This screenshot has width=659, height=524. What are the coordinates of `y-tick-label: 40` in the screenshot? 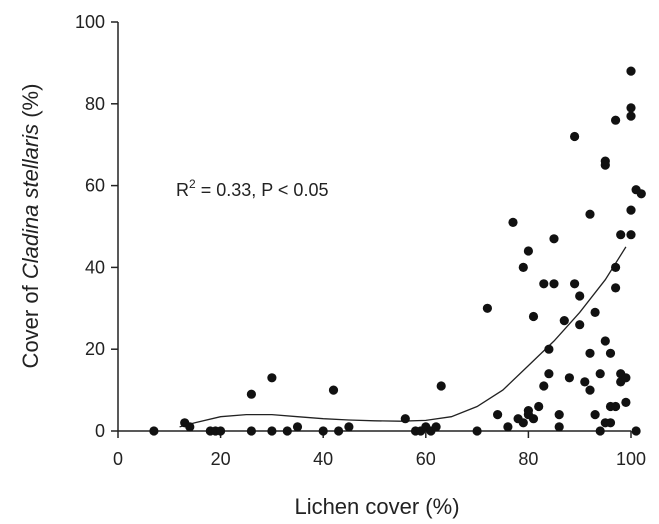 It's located at (95, 267).